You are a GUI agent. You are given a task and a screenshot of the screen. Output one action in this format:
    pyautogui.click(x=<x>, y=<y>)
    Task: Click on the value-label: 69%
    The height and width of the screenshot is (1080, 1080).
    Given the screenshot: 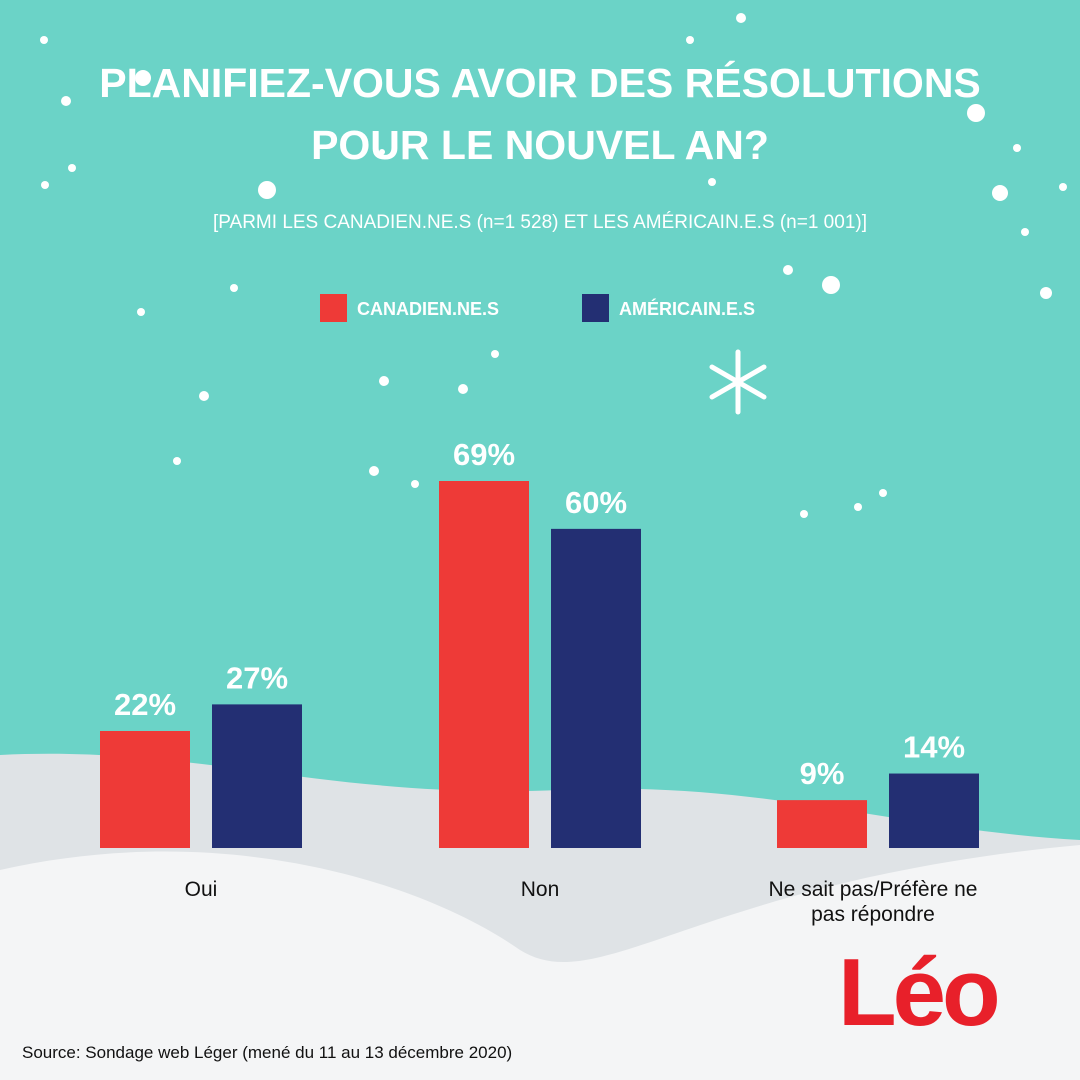 What is the action you would take?
    pyautogui.click(x=484, y=454)
    